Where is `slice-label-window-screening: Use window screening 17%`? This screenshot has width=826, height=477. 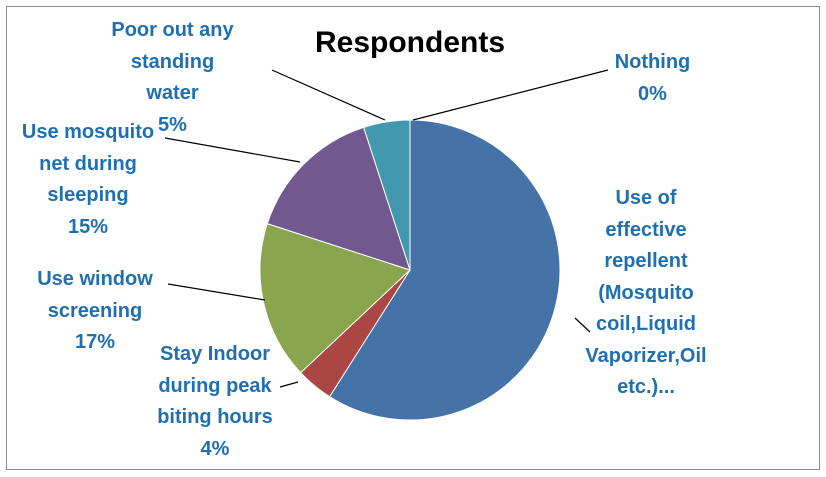
slice-label-window-screening: Use window screening 17% is located at coordinates (95, 311).